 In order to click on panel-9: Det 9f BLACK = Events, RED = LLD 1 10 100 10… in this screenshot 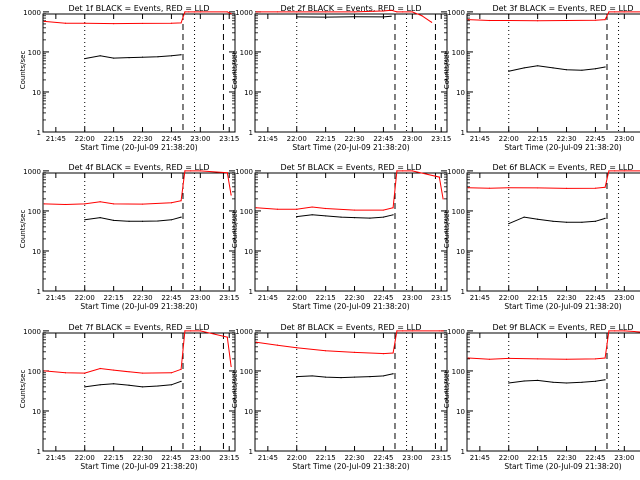, I will do `click(541, 397)`.